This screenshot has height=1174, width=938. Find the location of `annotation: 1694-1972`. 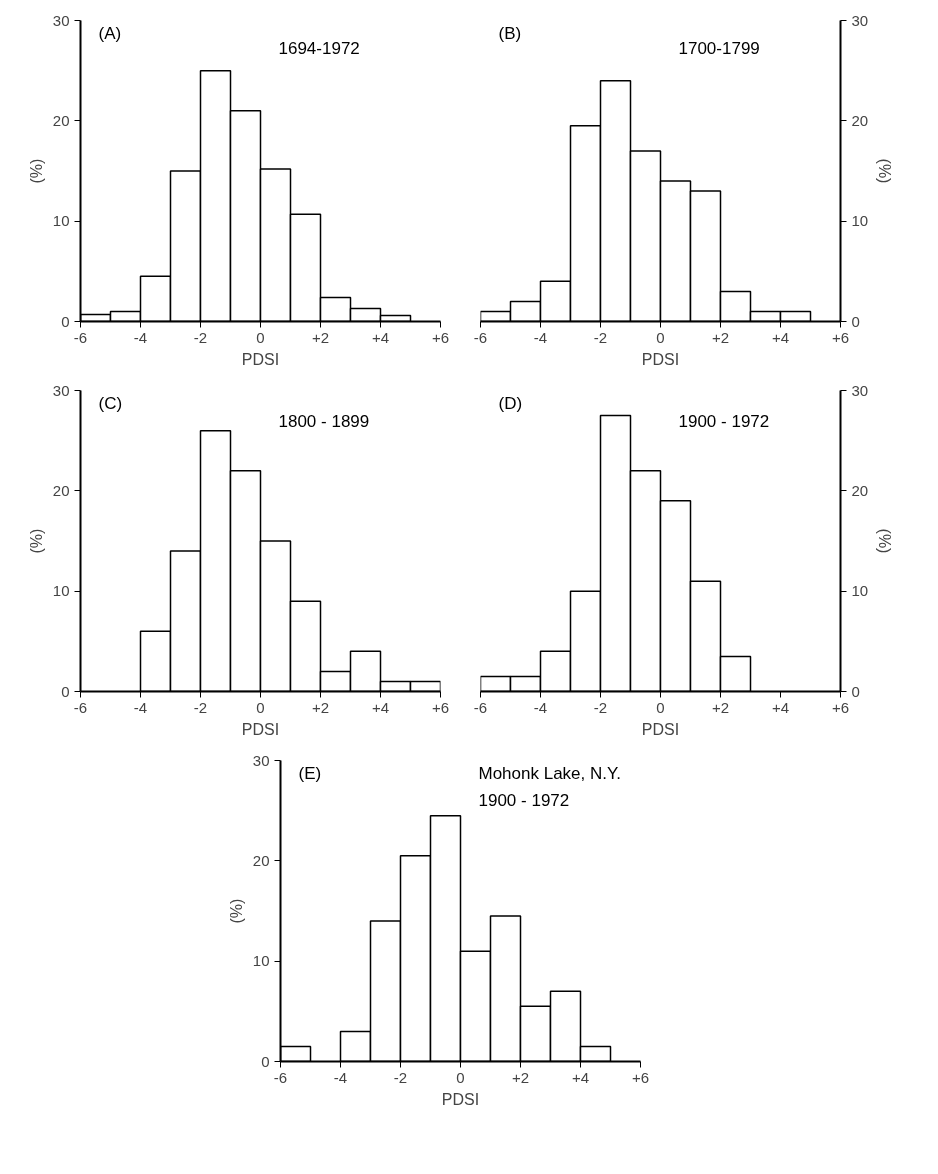

annotation: 1694-1972 is located at coordinates (319, 48).